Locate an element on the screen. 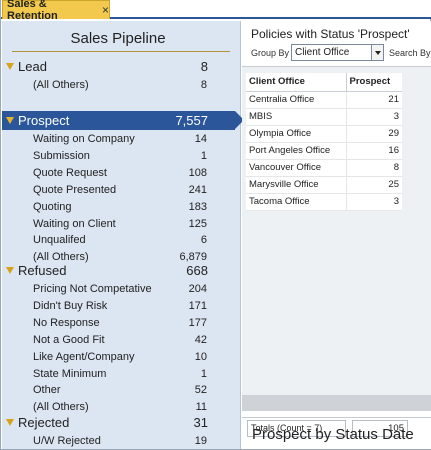 Image resolution: width=431 pixels, height=450 pixels. item-label: Like Agent/Company is located at coordinates (84, 356).